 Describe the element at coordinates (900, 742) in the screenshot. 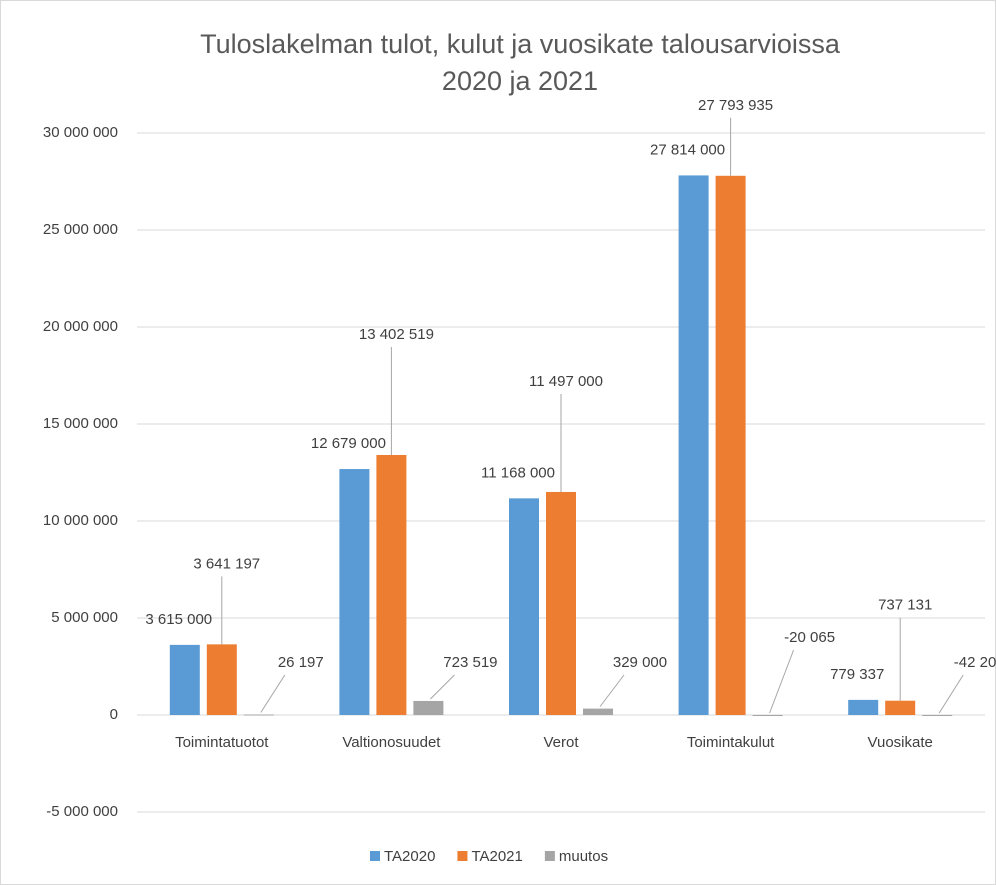

I see `x-tick-label: Vuosikate` at that location.